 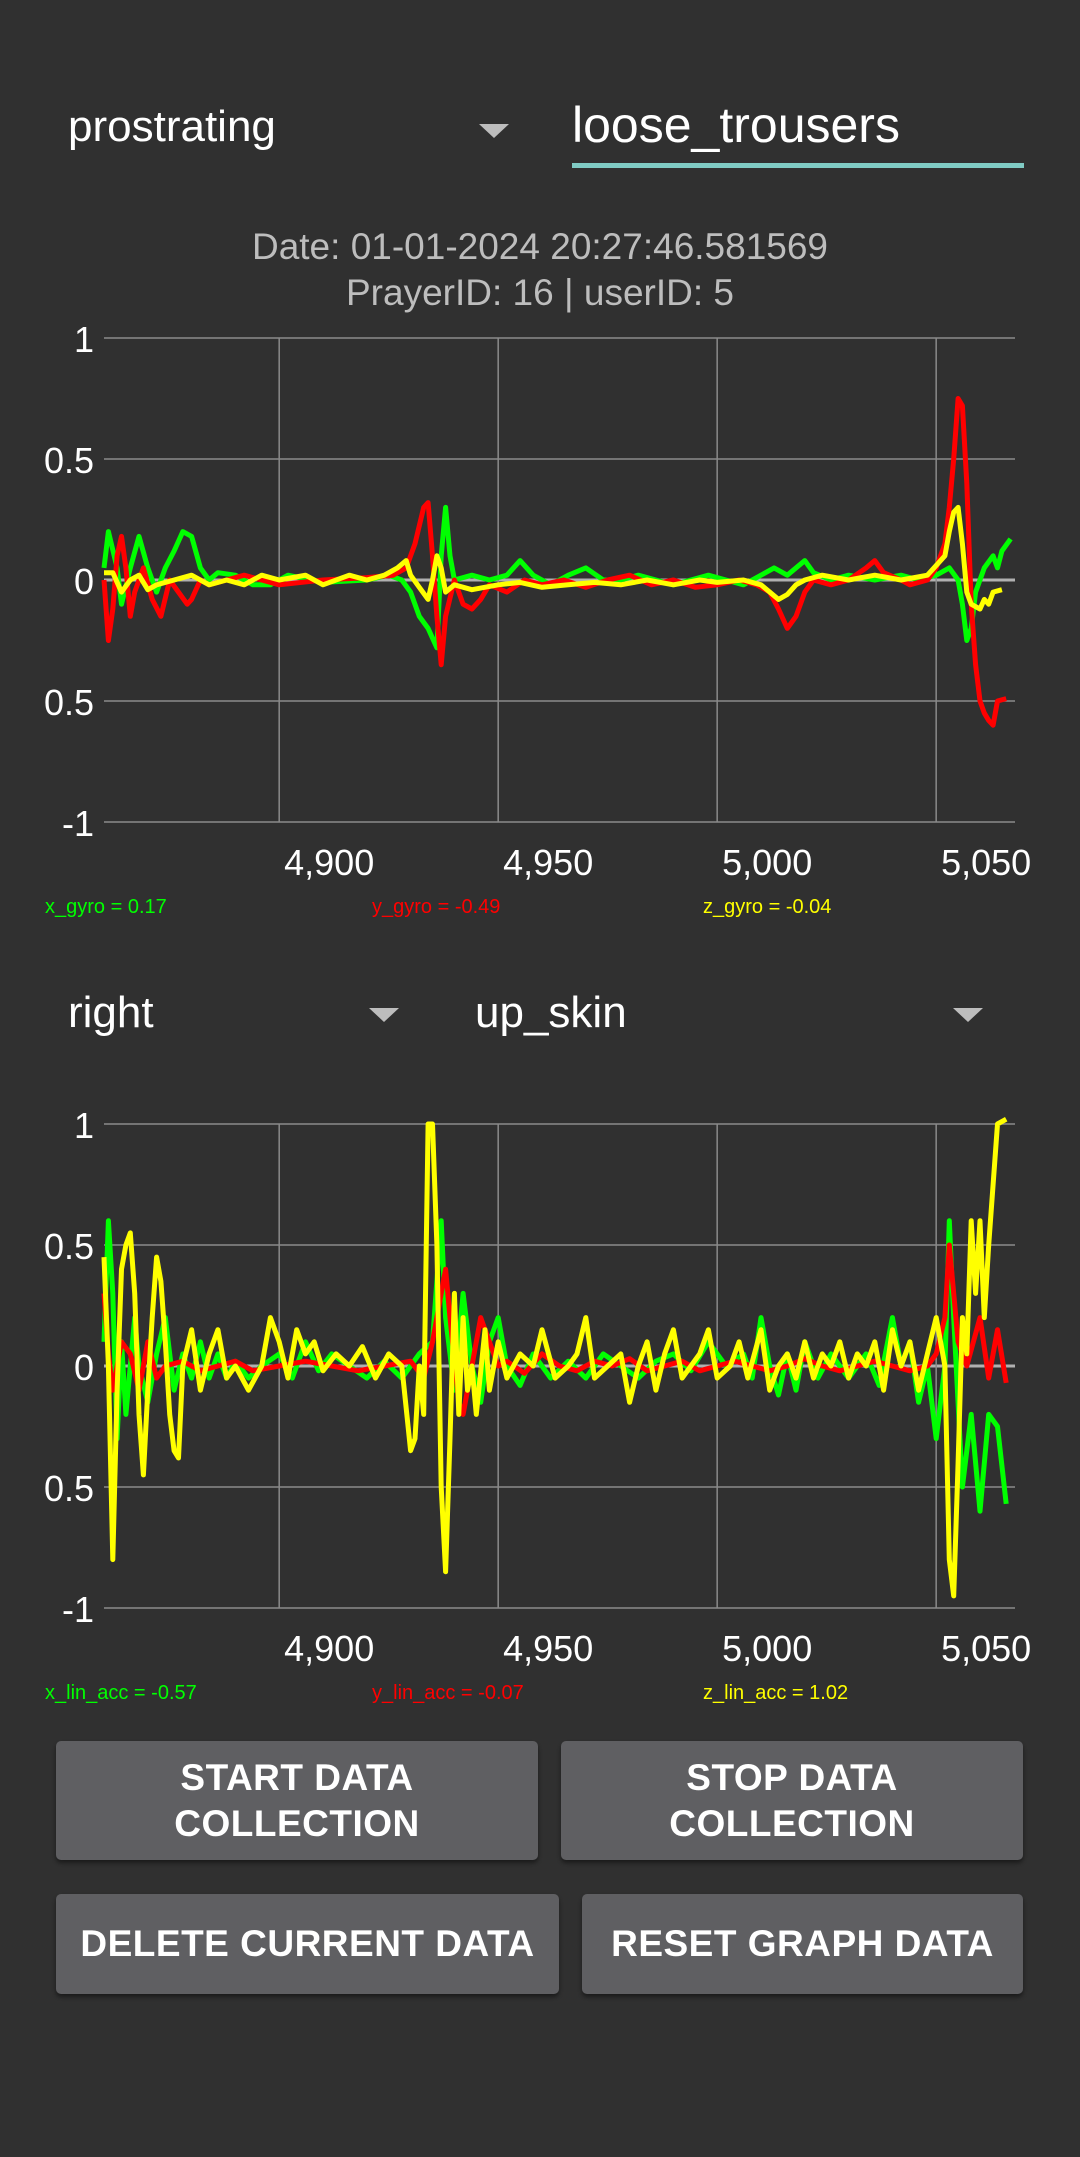 What do you see at coordinates (297, 1800) in the screenshot?
I see `start-data-collection-button: START DATA COLLECTION` at bounding box center [297, 1800].